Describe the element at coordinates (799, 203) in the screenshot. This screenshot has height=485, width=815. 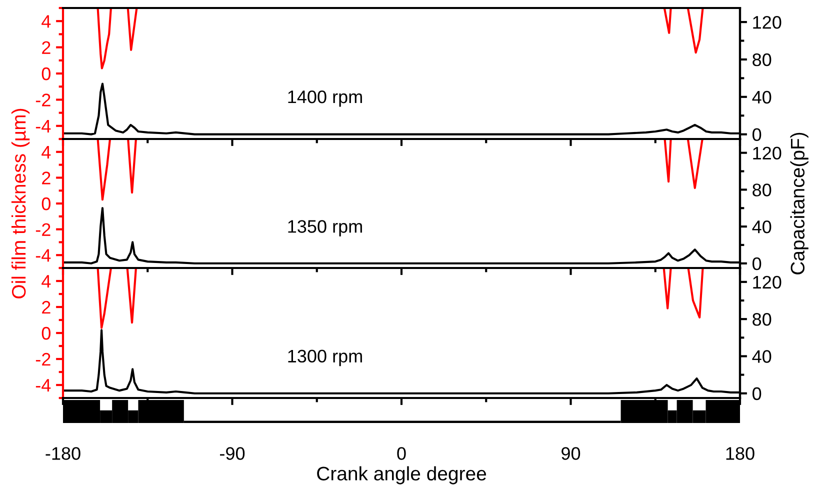
I see `y2-axis-title: Capacitance(pF)` at that location.